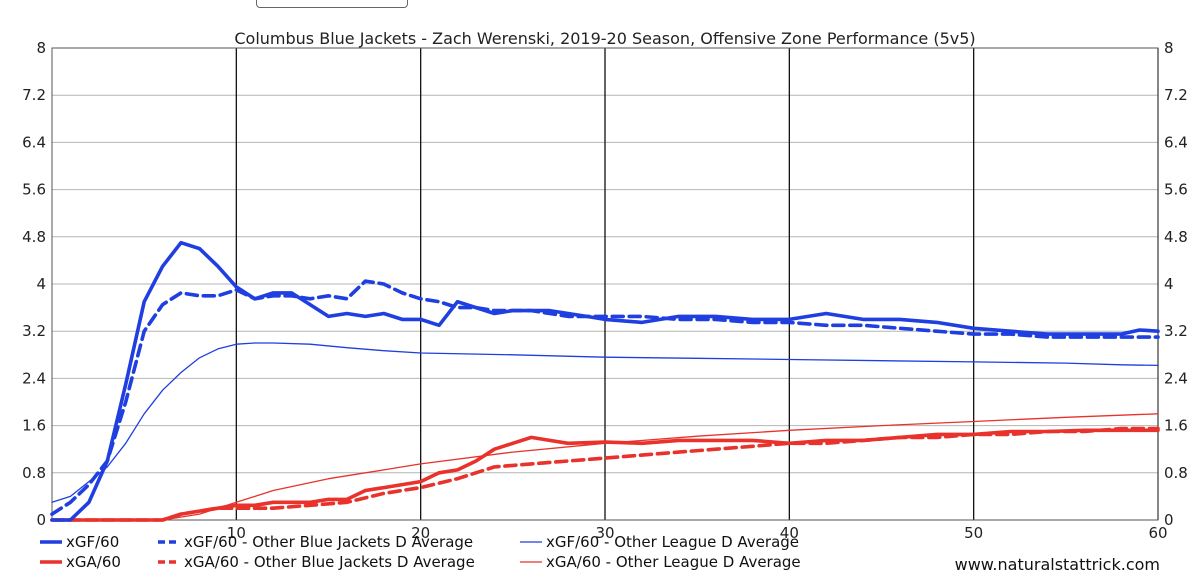 The width and height of the screenshot is (1200, 583). Describe the element at coordinates (34, 190) in the screenshot. I see `y-tick-label-left: 5.6` at that location.